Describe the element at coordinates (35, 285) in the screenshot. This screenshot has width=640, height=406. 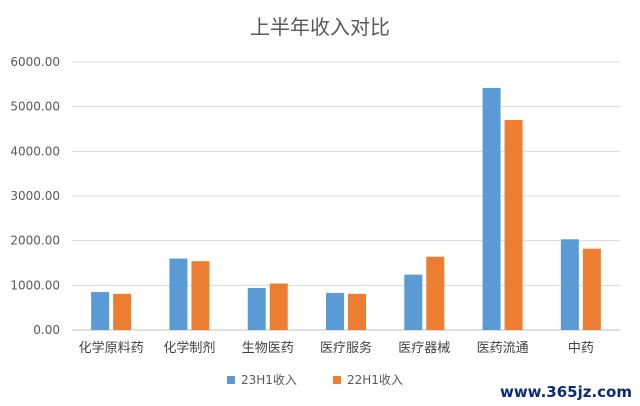
I see `y-tick-label: 1000.00` at that location.